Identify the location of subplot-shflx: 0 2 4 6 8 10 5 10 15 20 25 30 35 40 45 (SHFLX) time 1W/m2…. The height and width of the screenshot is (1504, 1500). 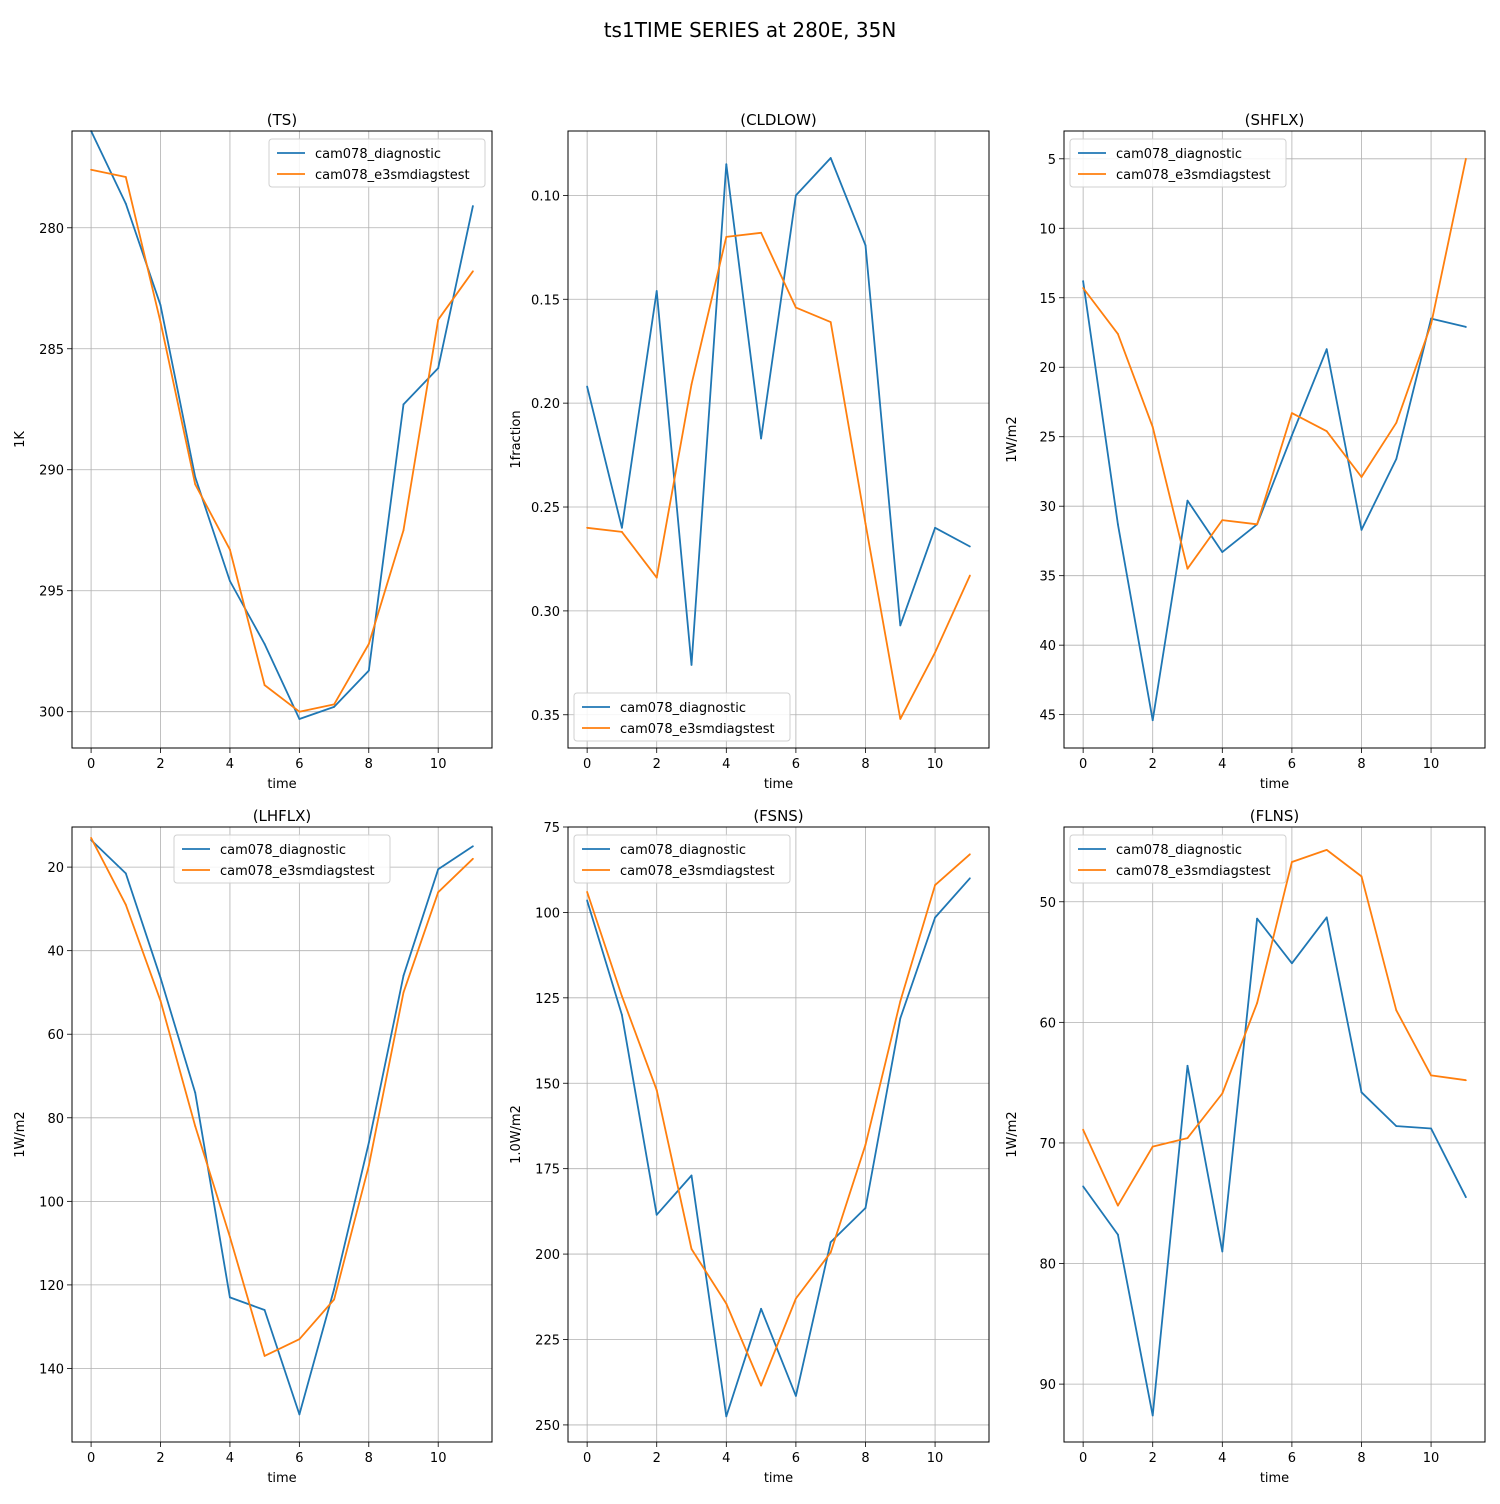
(1245, 451).